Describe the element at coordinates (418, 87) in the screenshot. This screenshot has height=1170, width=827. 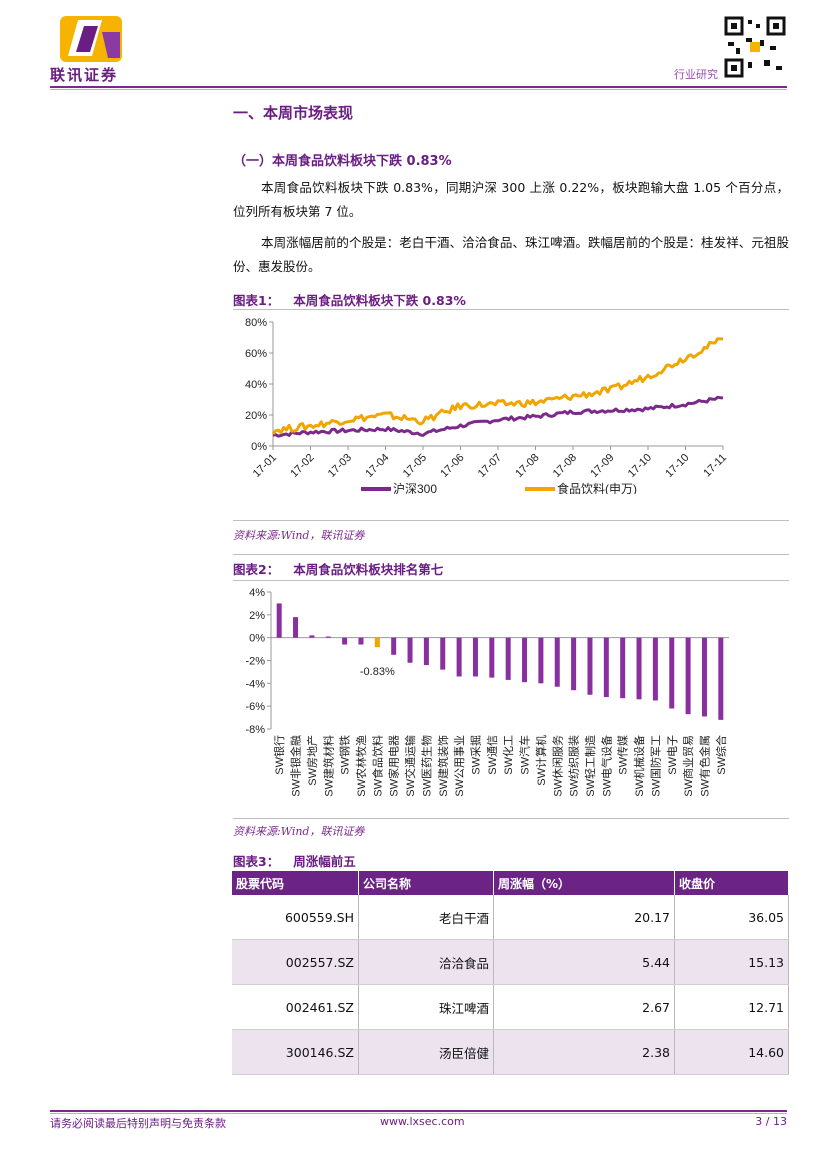
I see `header-rule` at that location.